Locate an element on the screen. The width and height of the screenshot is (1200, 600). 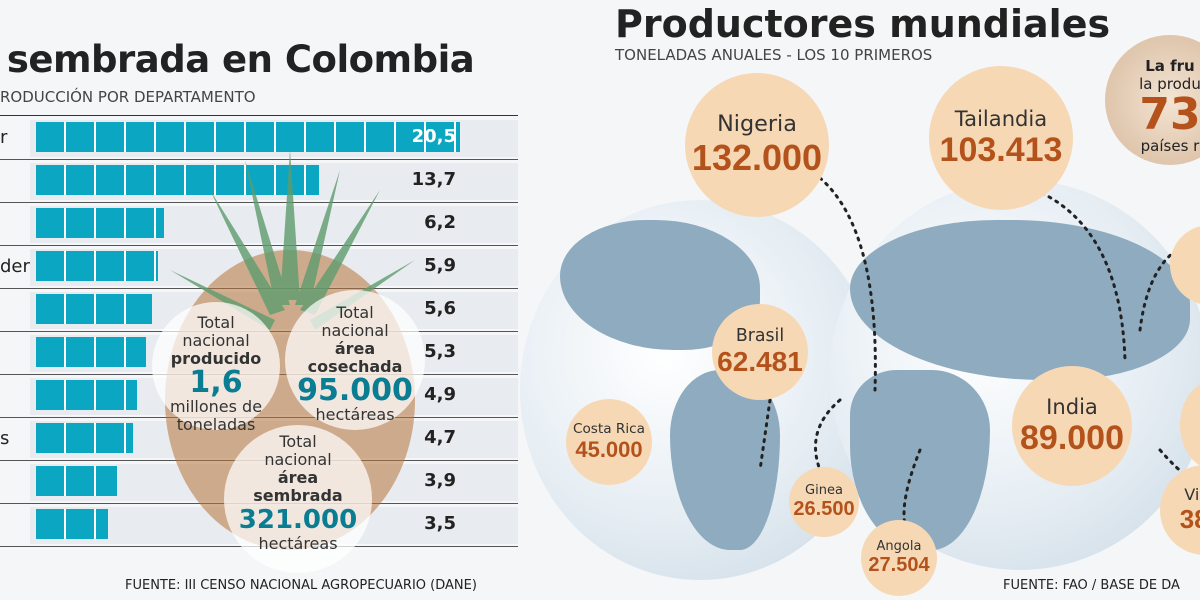
left-subtitle: RODUCCIÓN POR DEPARTAMENTO is located at coordinates (128, 97).